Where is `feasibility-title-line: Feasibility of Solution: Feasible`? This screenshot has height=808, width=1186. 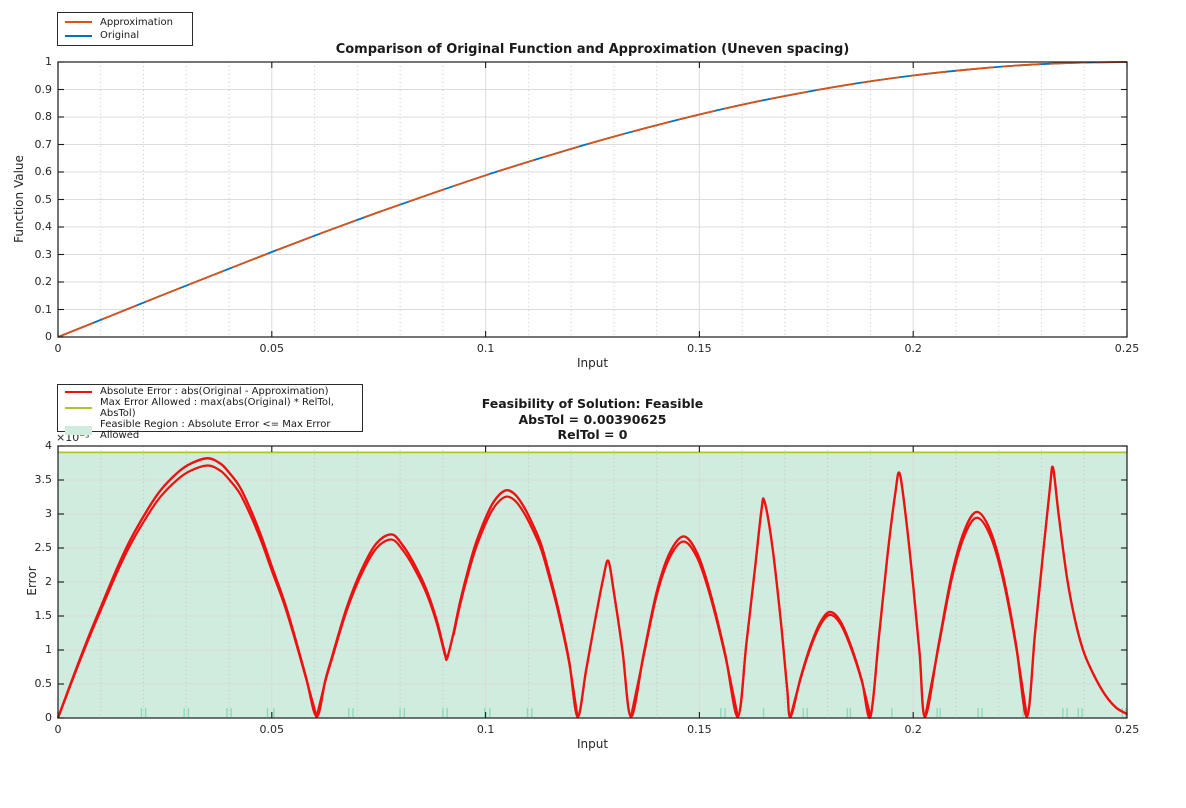 feasibility-title-line: Feasibility of Solution: Feasible is located at coordinates (592, 403).